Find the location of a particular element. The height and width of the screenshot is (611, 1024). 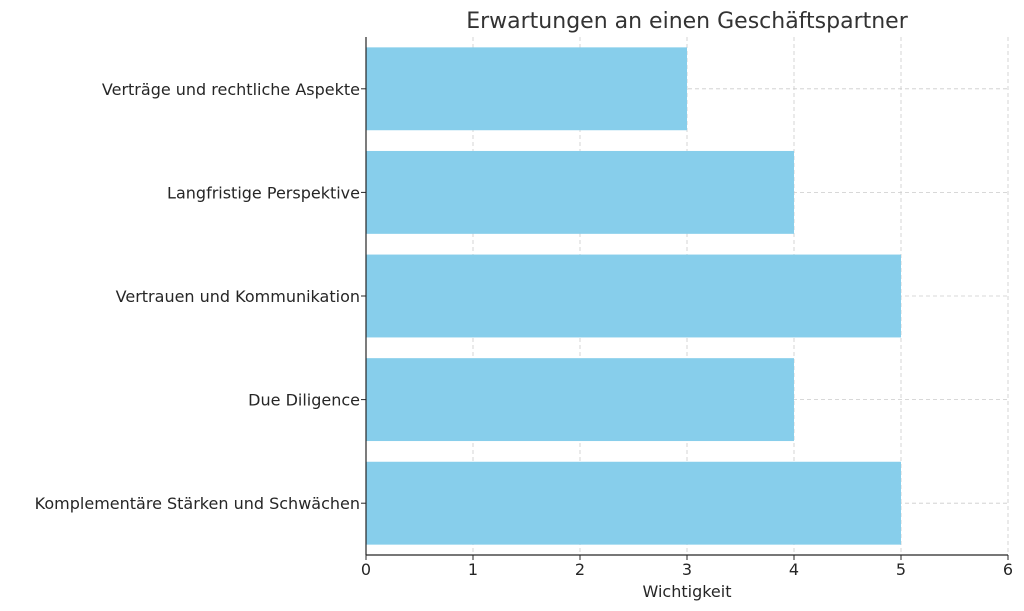

chart-title: Erwartungen an einen Geschäftspartner is located at coordinates (687, 21).